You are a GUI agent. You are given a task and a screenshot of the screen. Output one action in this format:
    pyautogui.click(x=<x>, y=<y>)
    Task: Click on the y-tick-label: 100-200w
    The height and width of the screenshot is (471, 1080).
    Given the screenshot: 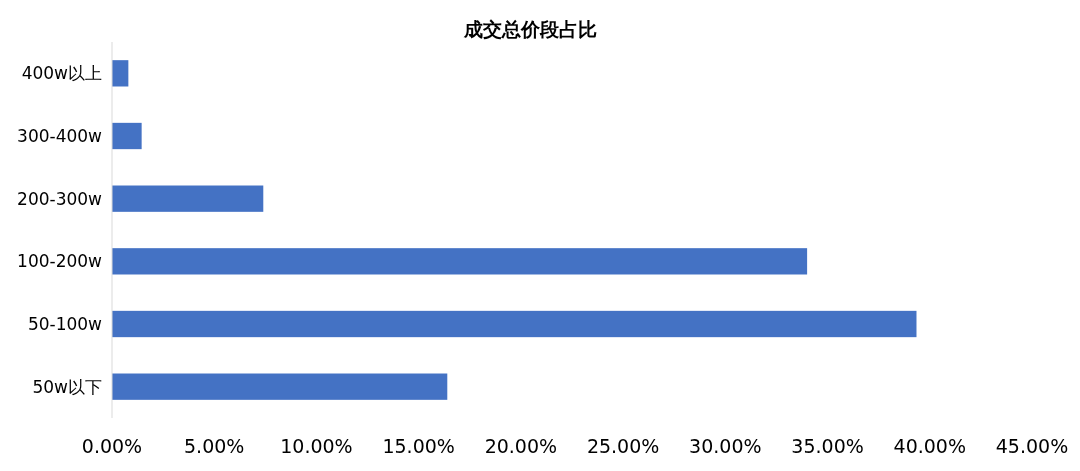 What is the action you would take?
    pyautogui.click(x=60, y=261)
    